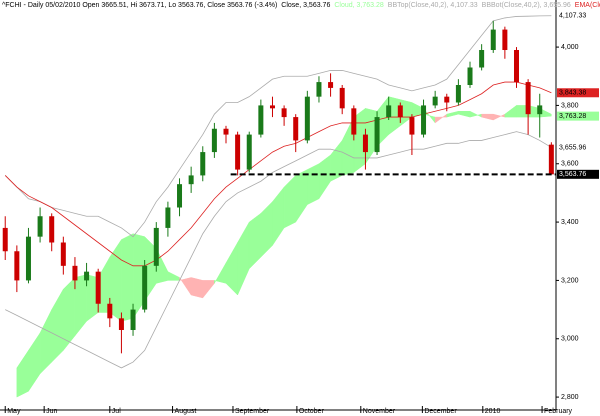 The image size is (600, 416). Describe the element at coordinates (572, 116) in the screenshot. I see `value-label: 3,763.28` at that location.